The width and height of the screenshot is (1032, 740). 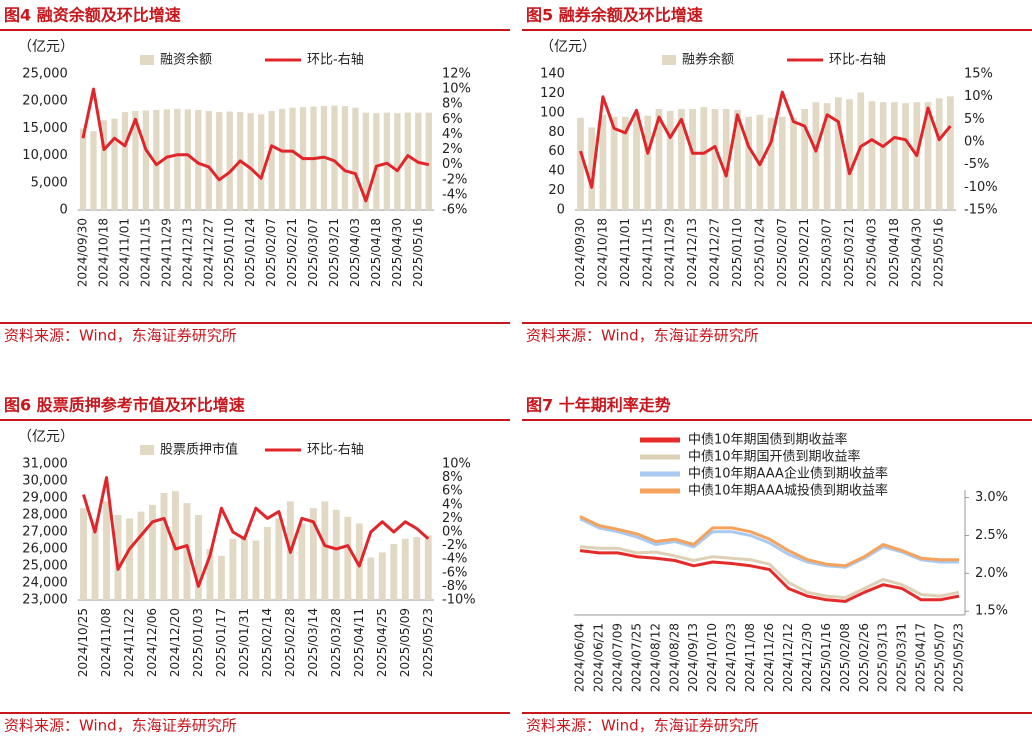 What do you see at coordinates (456, 464) in the screenshot?
I see `y2-tick-label: 10%` at bounding box center [456, 464].